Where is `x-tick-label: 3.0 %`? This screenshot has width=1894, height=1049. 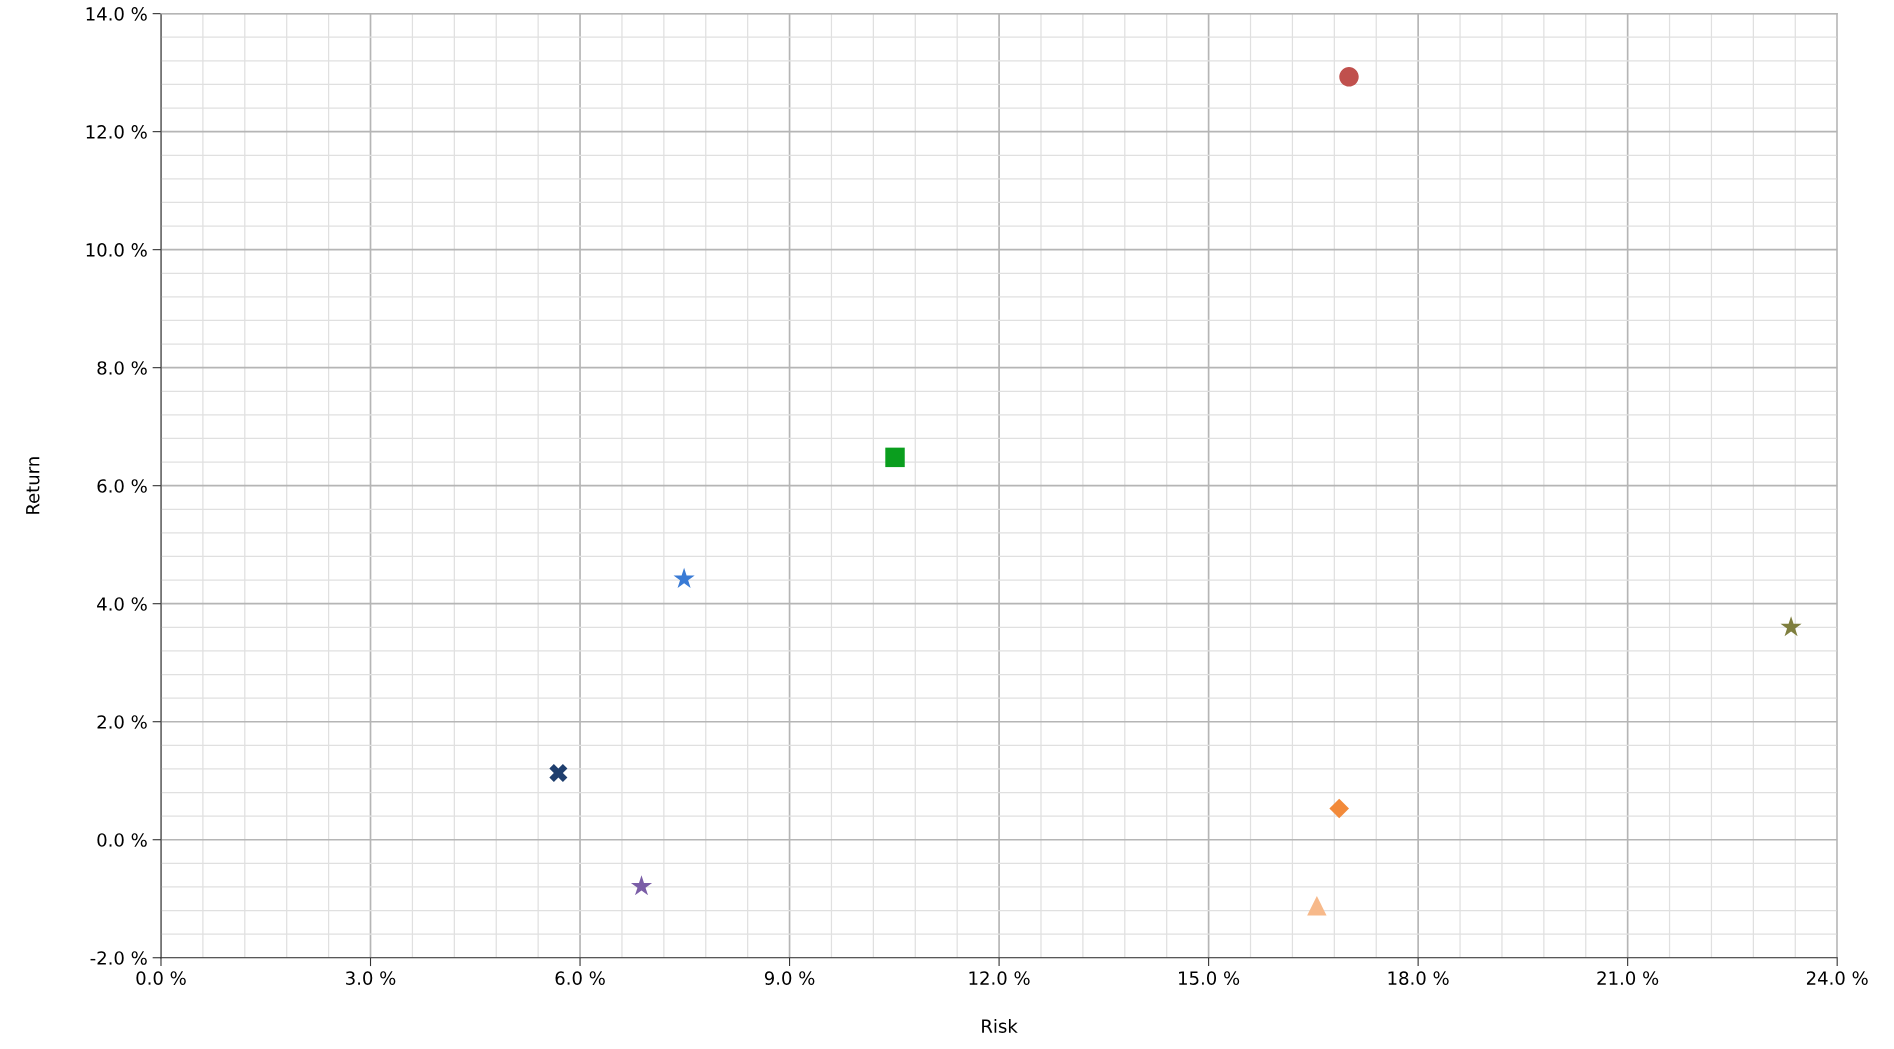 x-tick-label: 3.0 % is located at coordinates (371, 978).